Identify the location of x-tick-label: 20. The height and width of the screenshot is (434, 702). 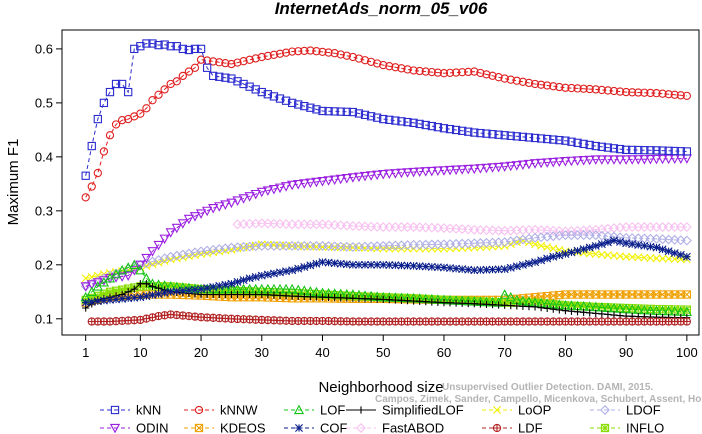
(201, 352).